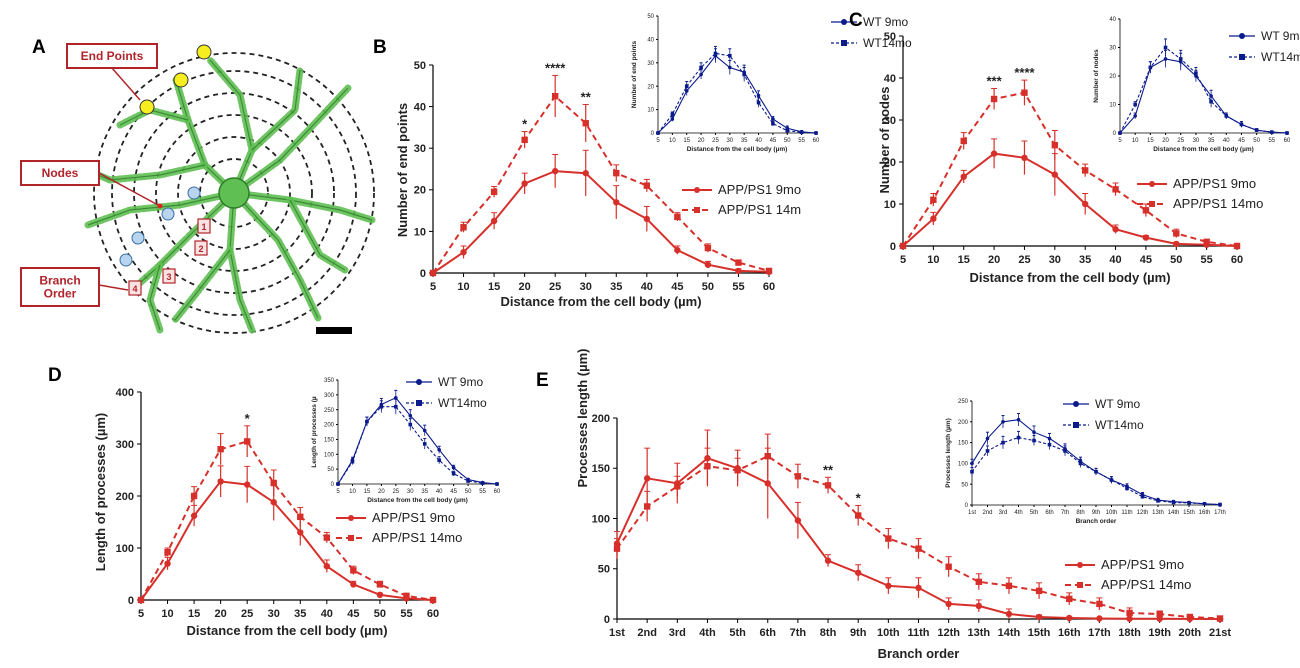 The height and width of the screenshot is (668, 1300). I want to click on y-tick-label: 300, so click(125, 445).